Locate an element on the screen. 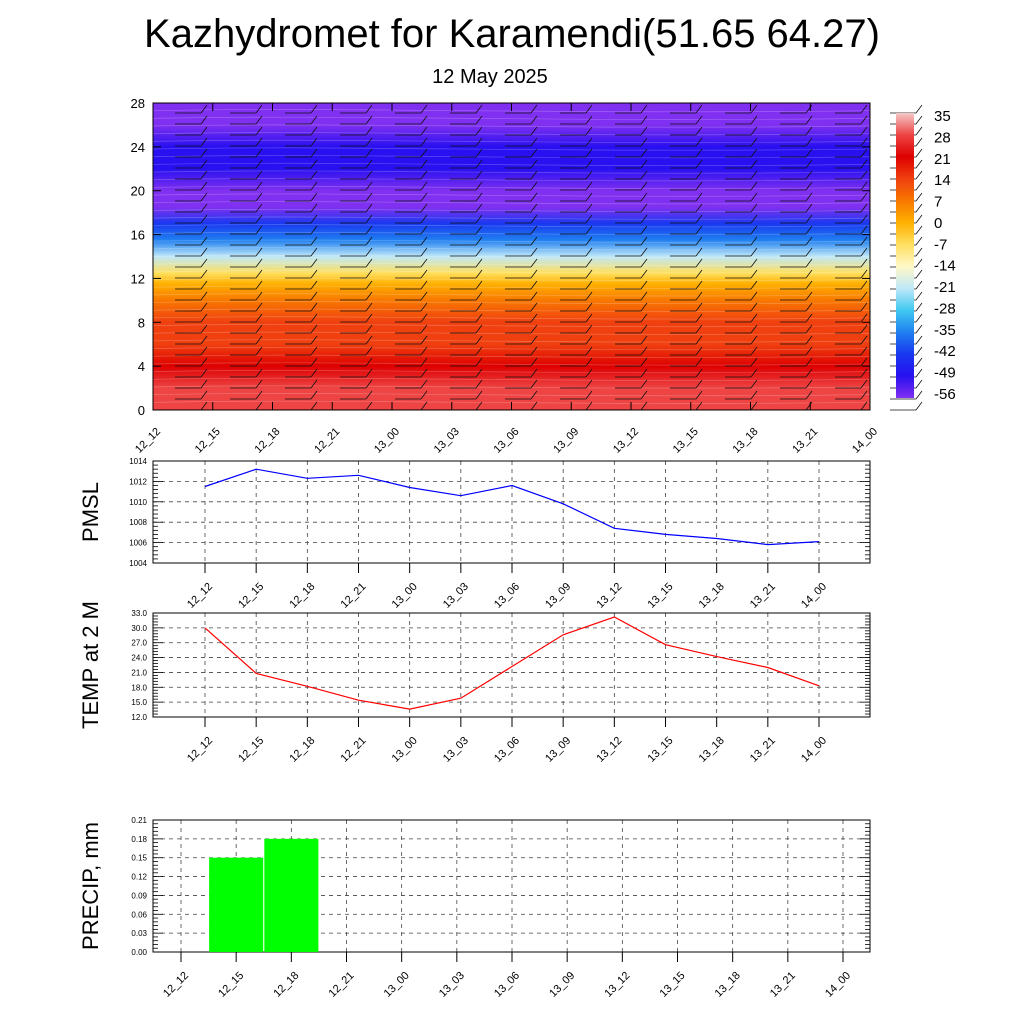 This screenshot has width=1024, height=1024. colorbar-label: -7 is located at coordinates (940, 244).